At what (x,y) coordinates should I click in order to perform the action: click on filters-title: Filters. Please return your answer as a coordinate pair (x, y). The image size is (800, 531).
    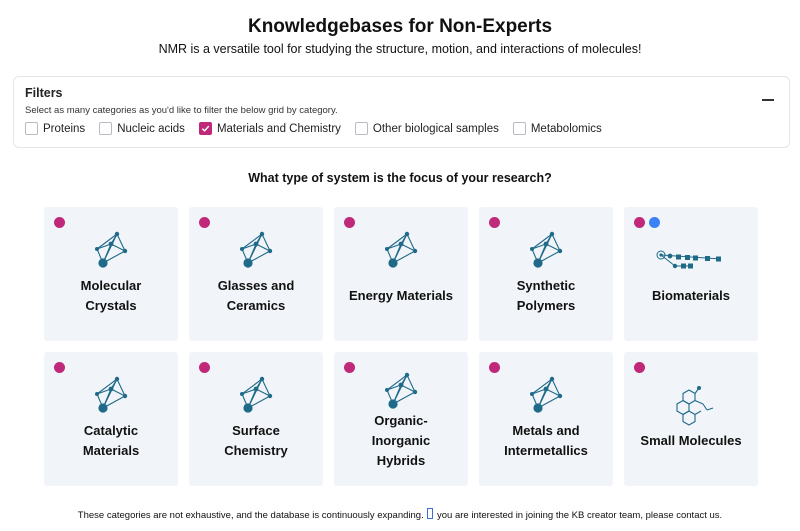
    Looking at the image, I should click on (44, 93).